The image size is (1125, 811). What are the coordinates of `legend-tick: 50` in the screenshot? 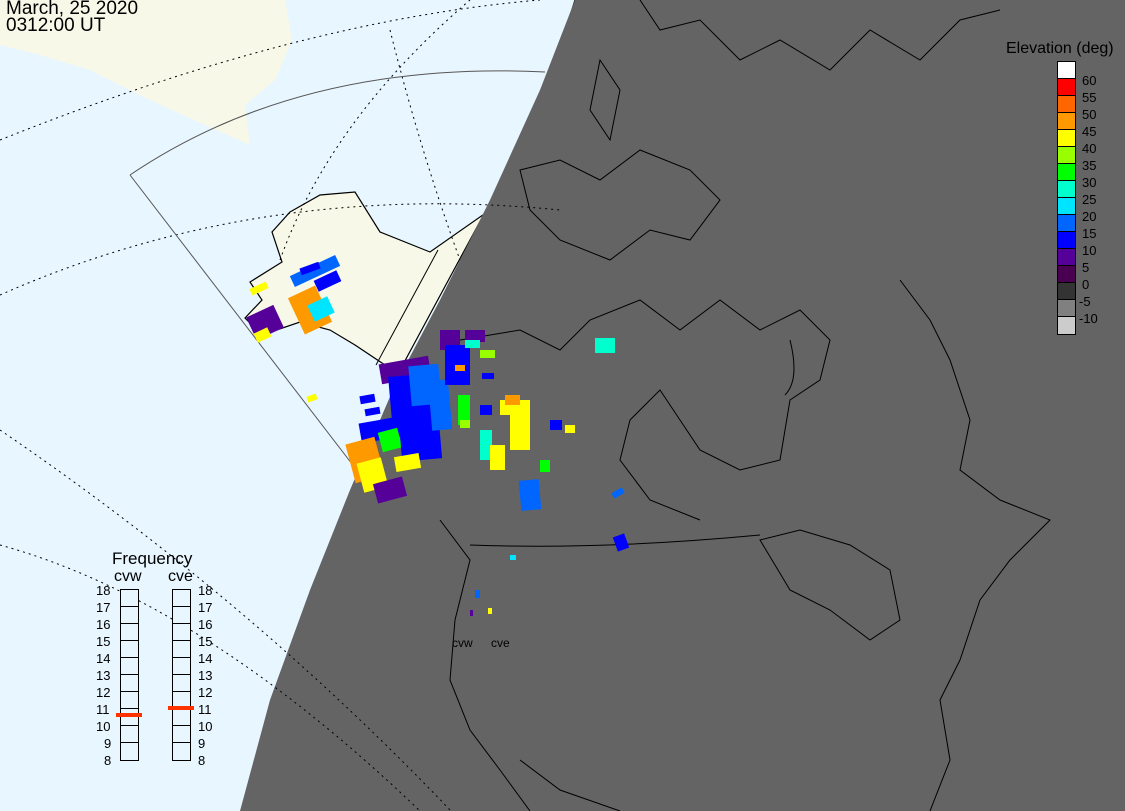 It's located at (1089, 114).